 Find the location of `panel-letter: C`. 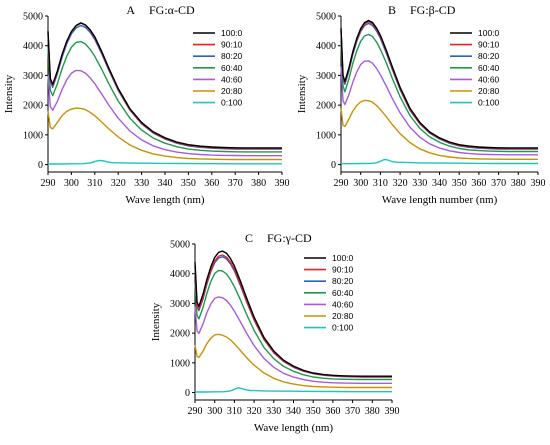

panel-letter: C is located at coordinates (249, 238).